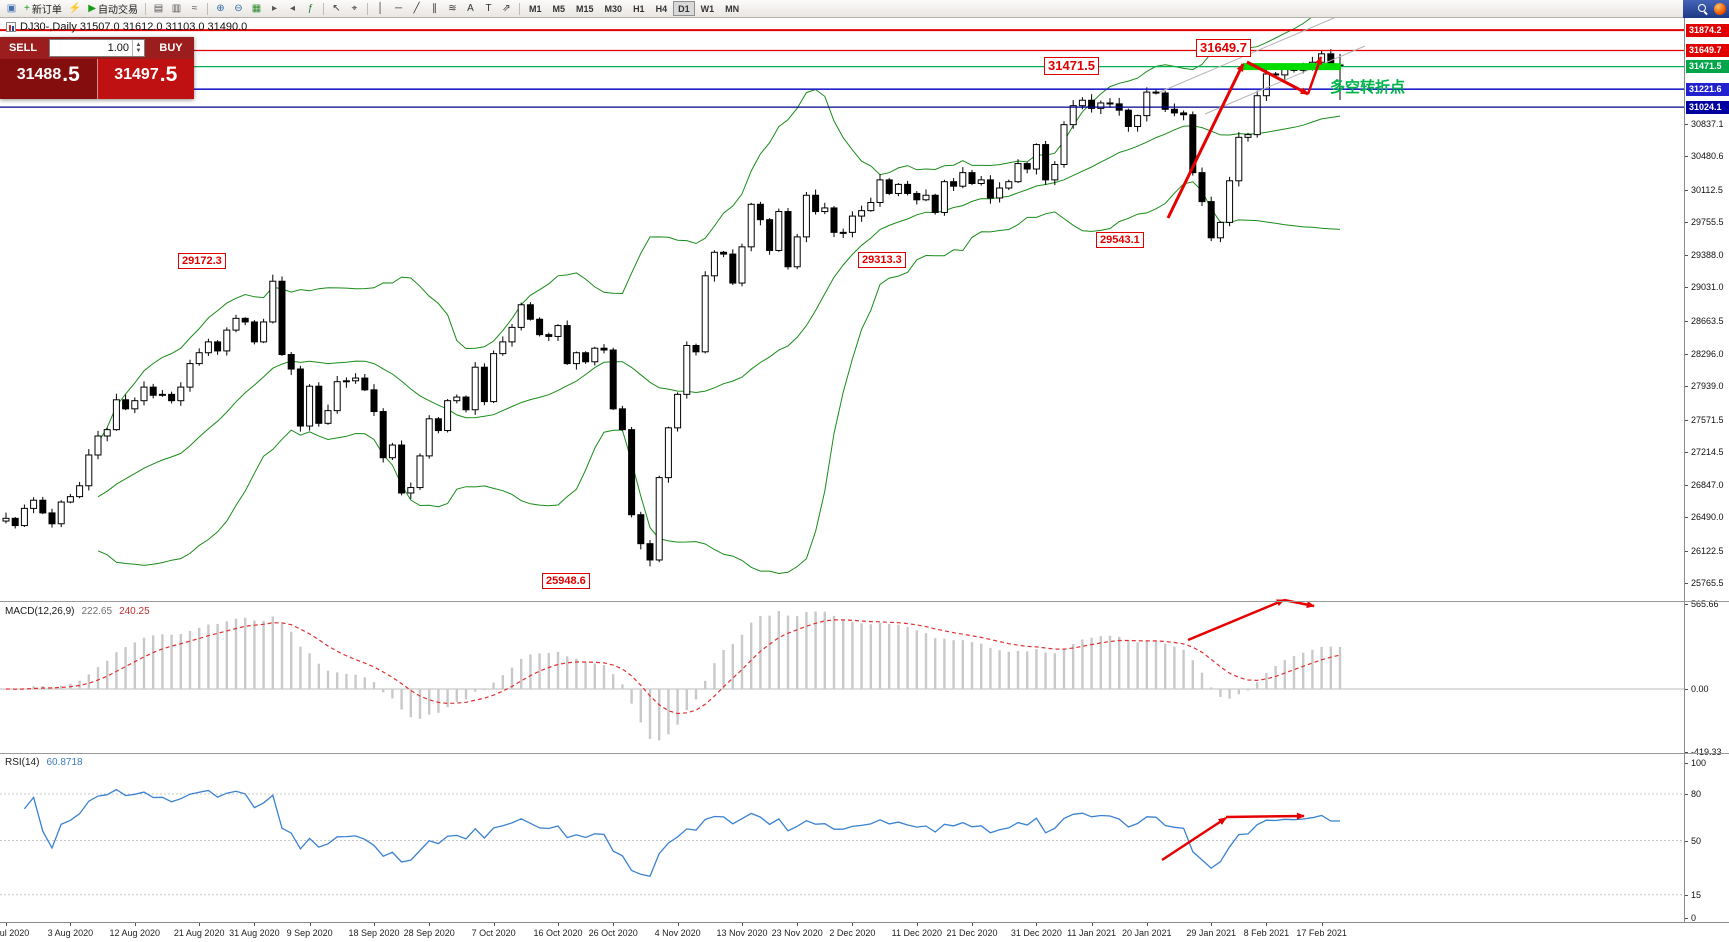 The width and height of the screenshot is (1729, 942). Describe the element at coordinates (15, 933) in the screenshot. I see `date-tick-label: 23 Jul 2020` at that location.